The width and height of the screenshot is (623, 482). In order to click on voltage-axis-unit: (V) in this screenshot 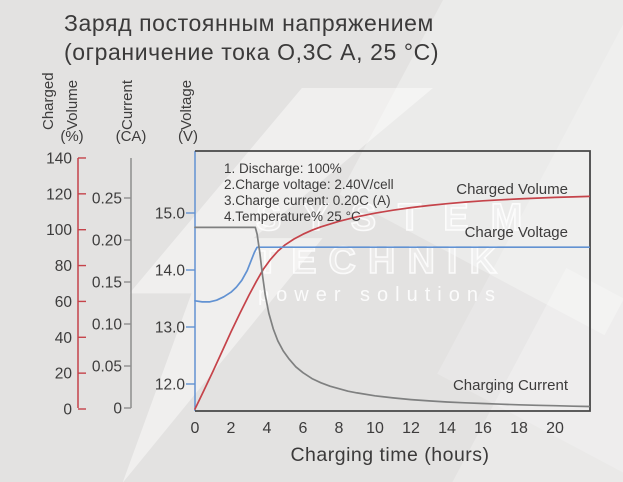, I will do `click(188, 136)`.